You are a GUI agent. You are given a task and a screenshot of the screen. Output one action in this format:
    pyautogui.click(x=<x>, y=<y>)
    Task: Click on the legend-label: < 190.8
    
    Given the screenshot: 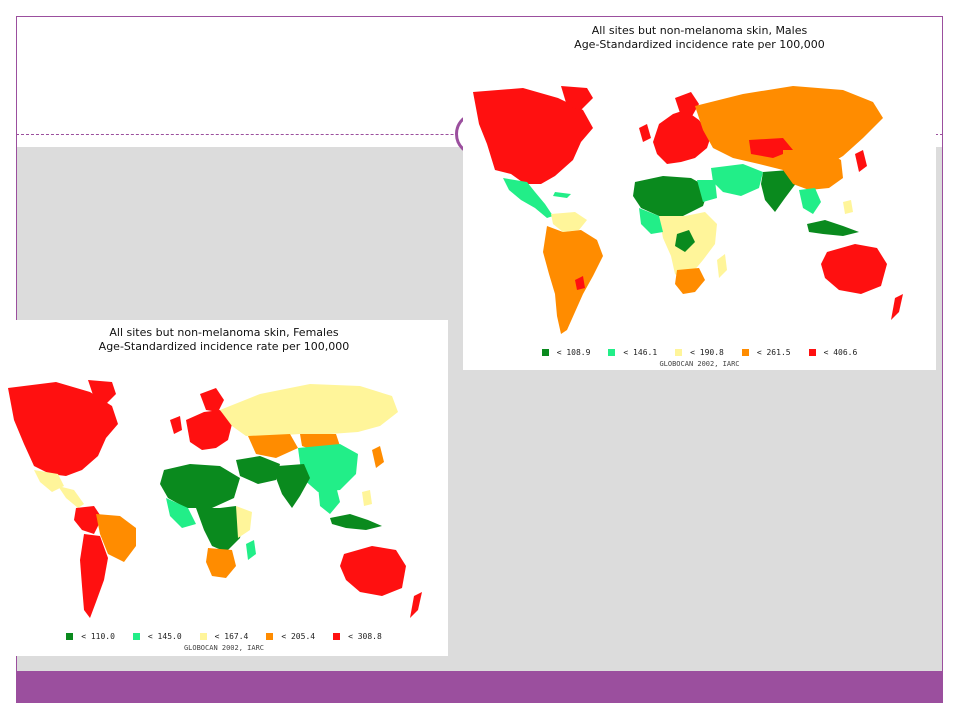 What is the action you would take?
    pyautogui.click(x=707, y=352)
    